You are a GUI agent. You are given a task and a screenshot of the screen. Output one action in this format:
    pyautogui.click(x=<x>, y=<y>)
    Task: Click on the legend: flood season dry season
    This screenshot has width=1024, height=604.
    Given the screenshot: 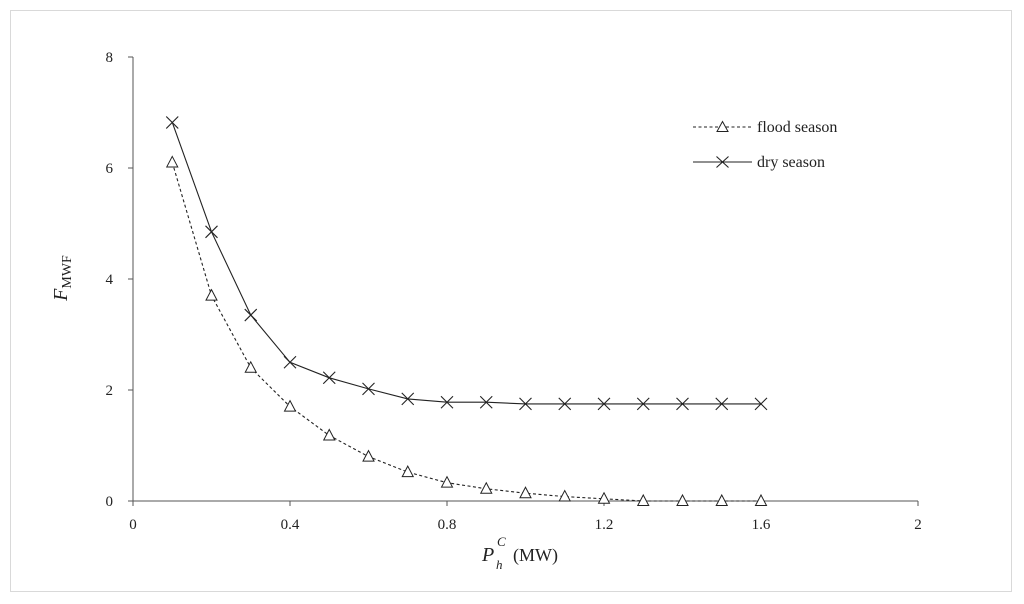 What is the action you would take?
    pyautogui.click(x=765, y=145)
    